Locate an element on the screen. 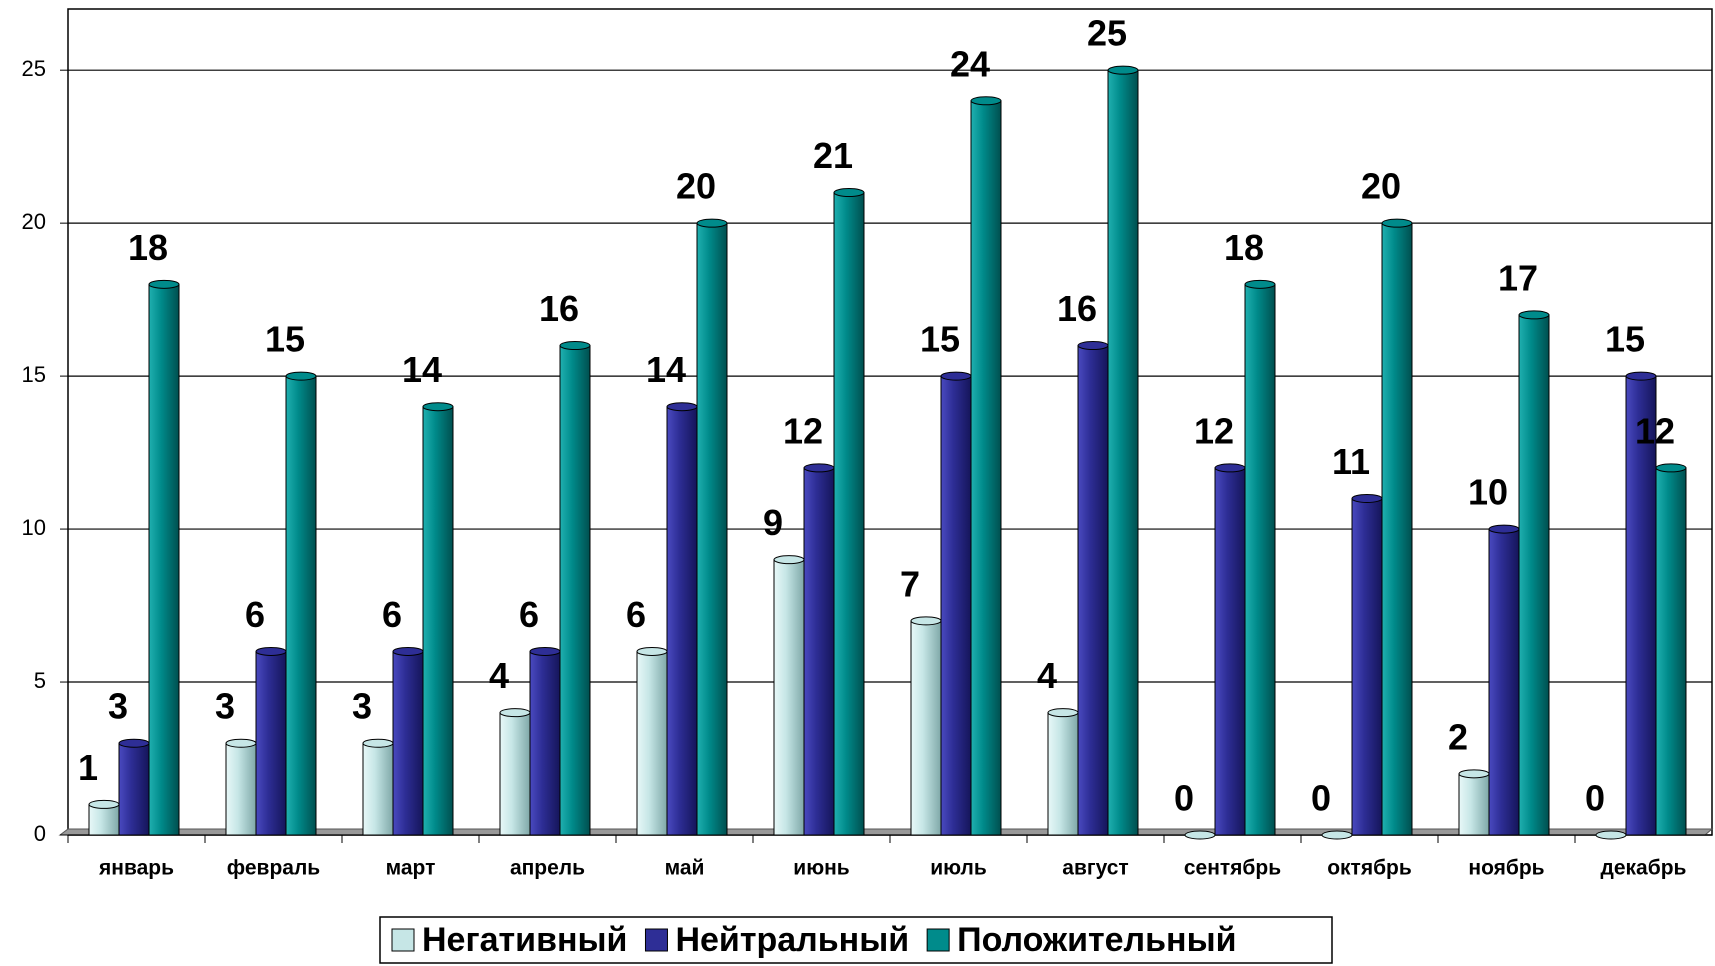  data-label: 17 is located at coordinates (1518, 277).